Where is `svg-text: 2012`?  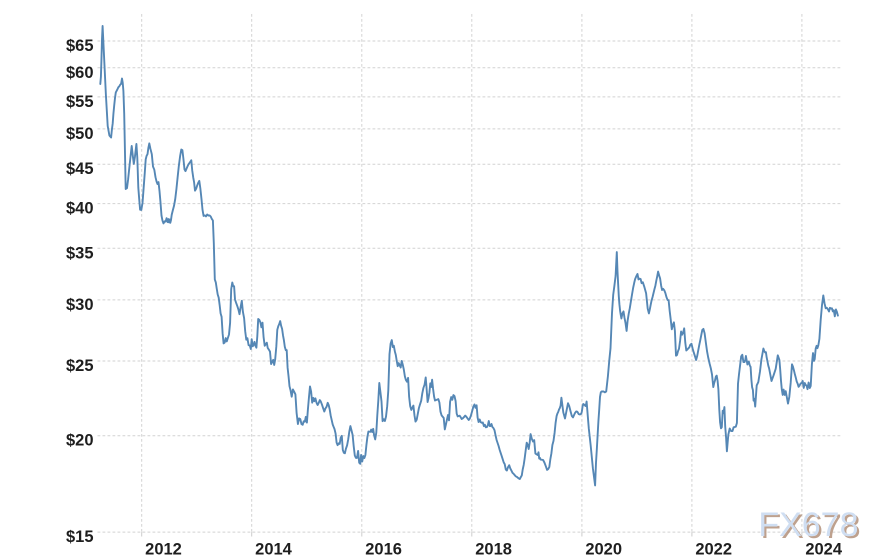
svg-text: 2012 is located at coordinates (163, 550).